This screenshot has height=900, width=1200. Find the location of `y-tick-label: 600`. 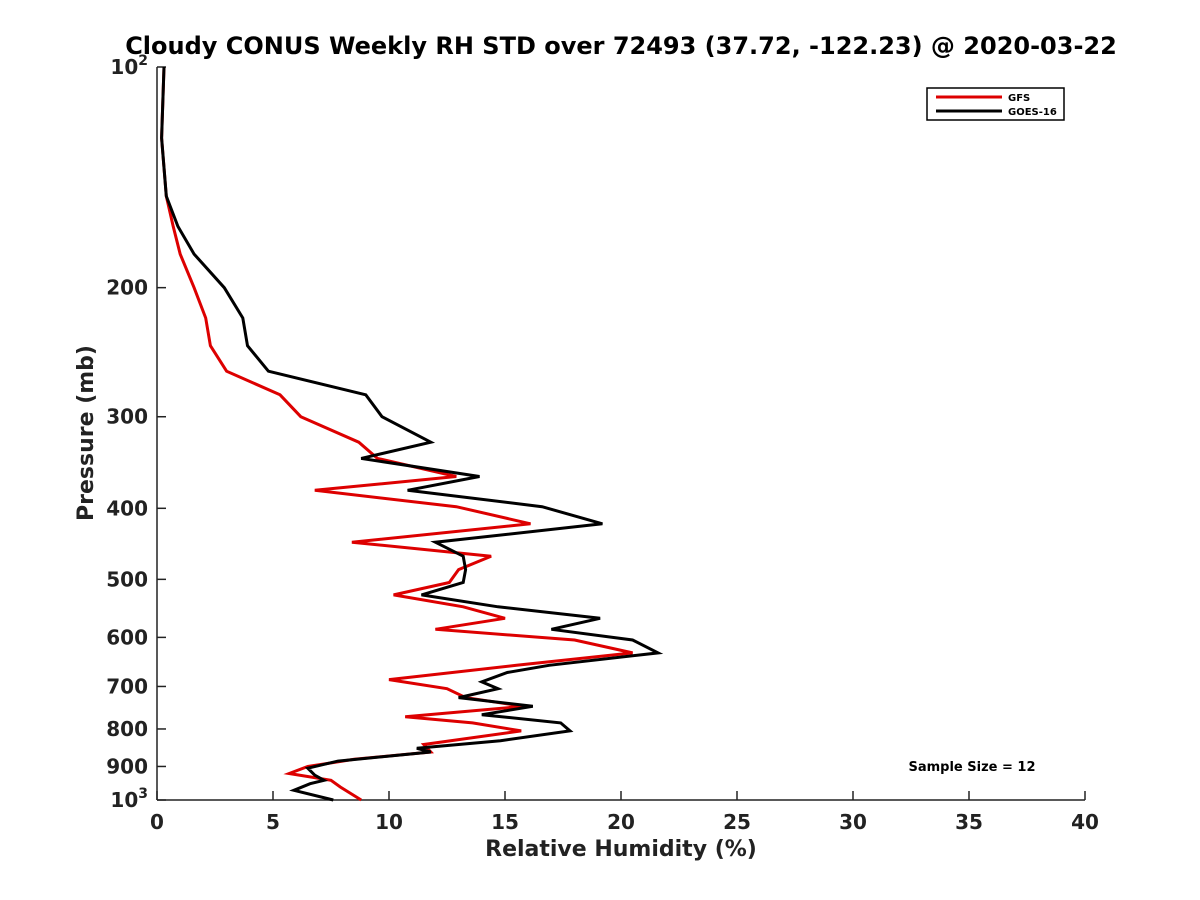

y-tick-label: 600 is located at coordinates (127, 637).